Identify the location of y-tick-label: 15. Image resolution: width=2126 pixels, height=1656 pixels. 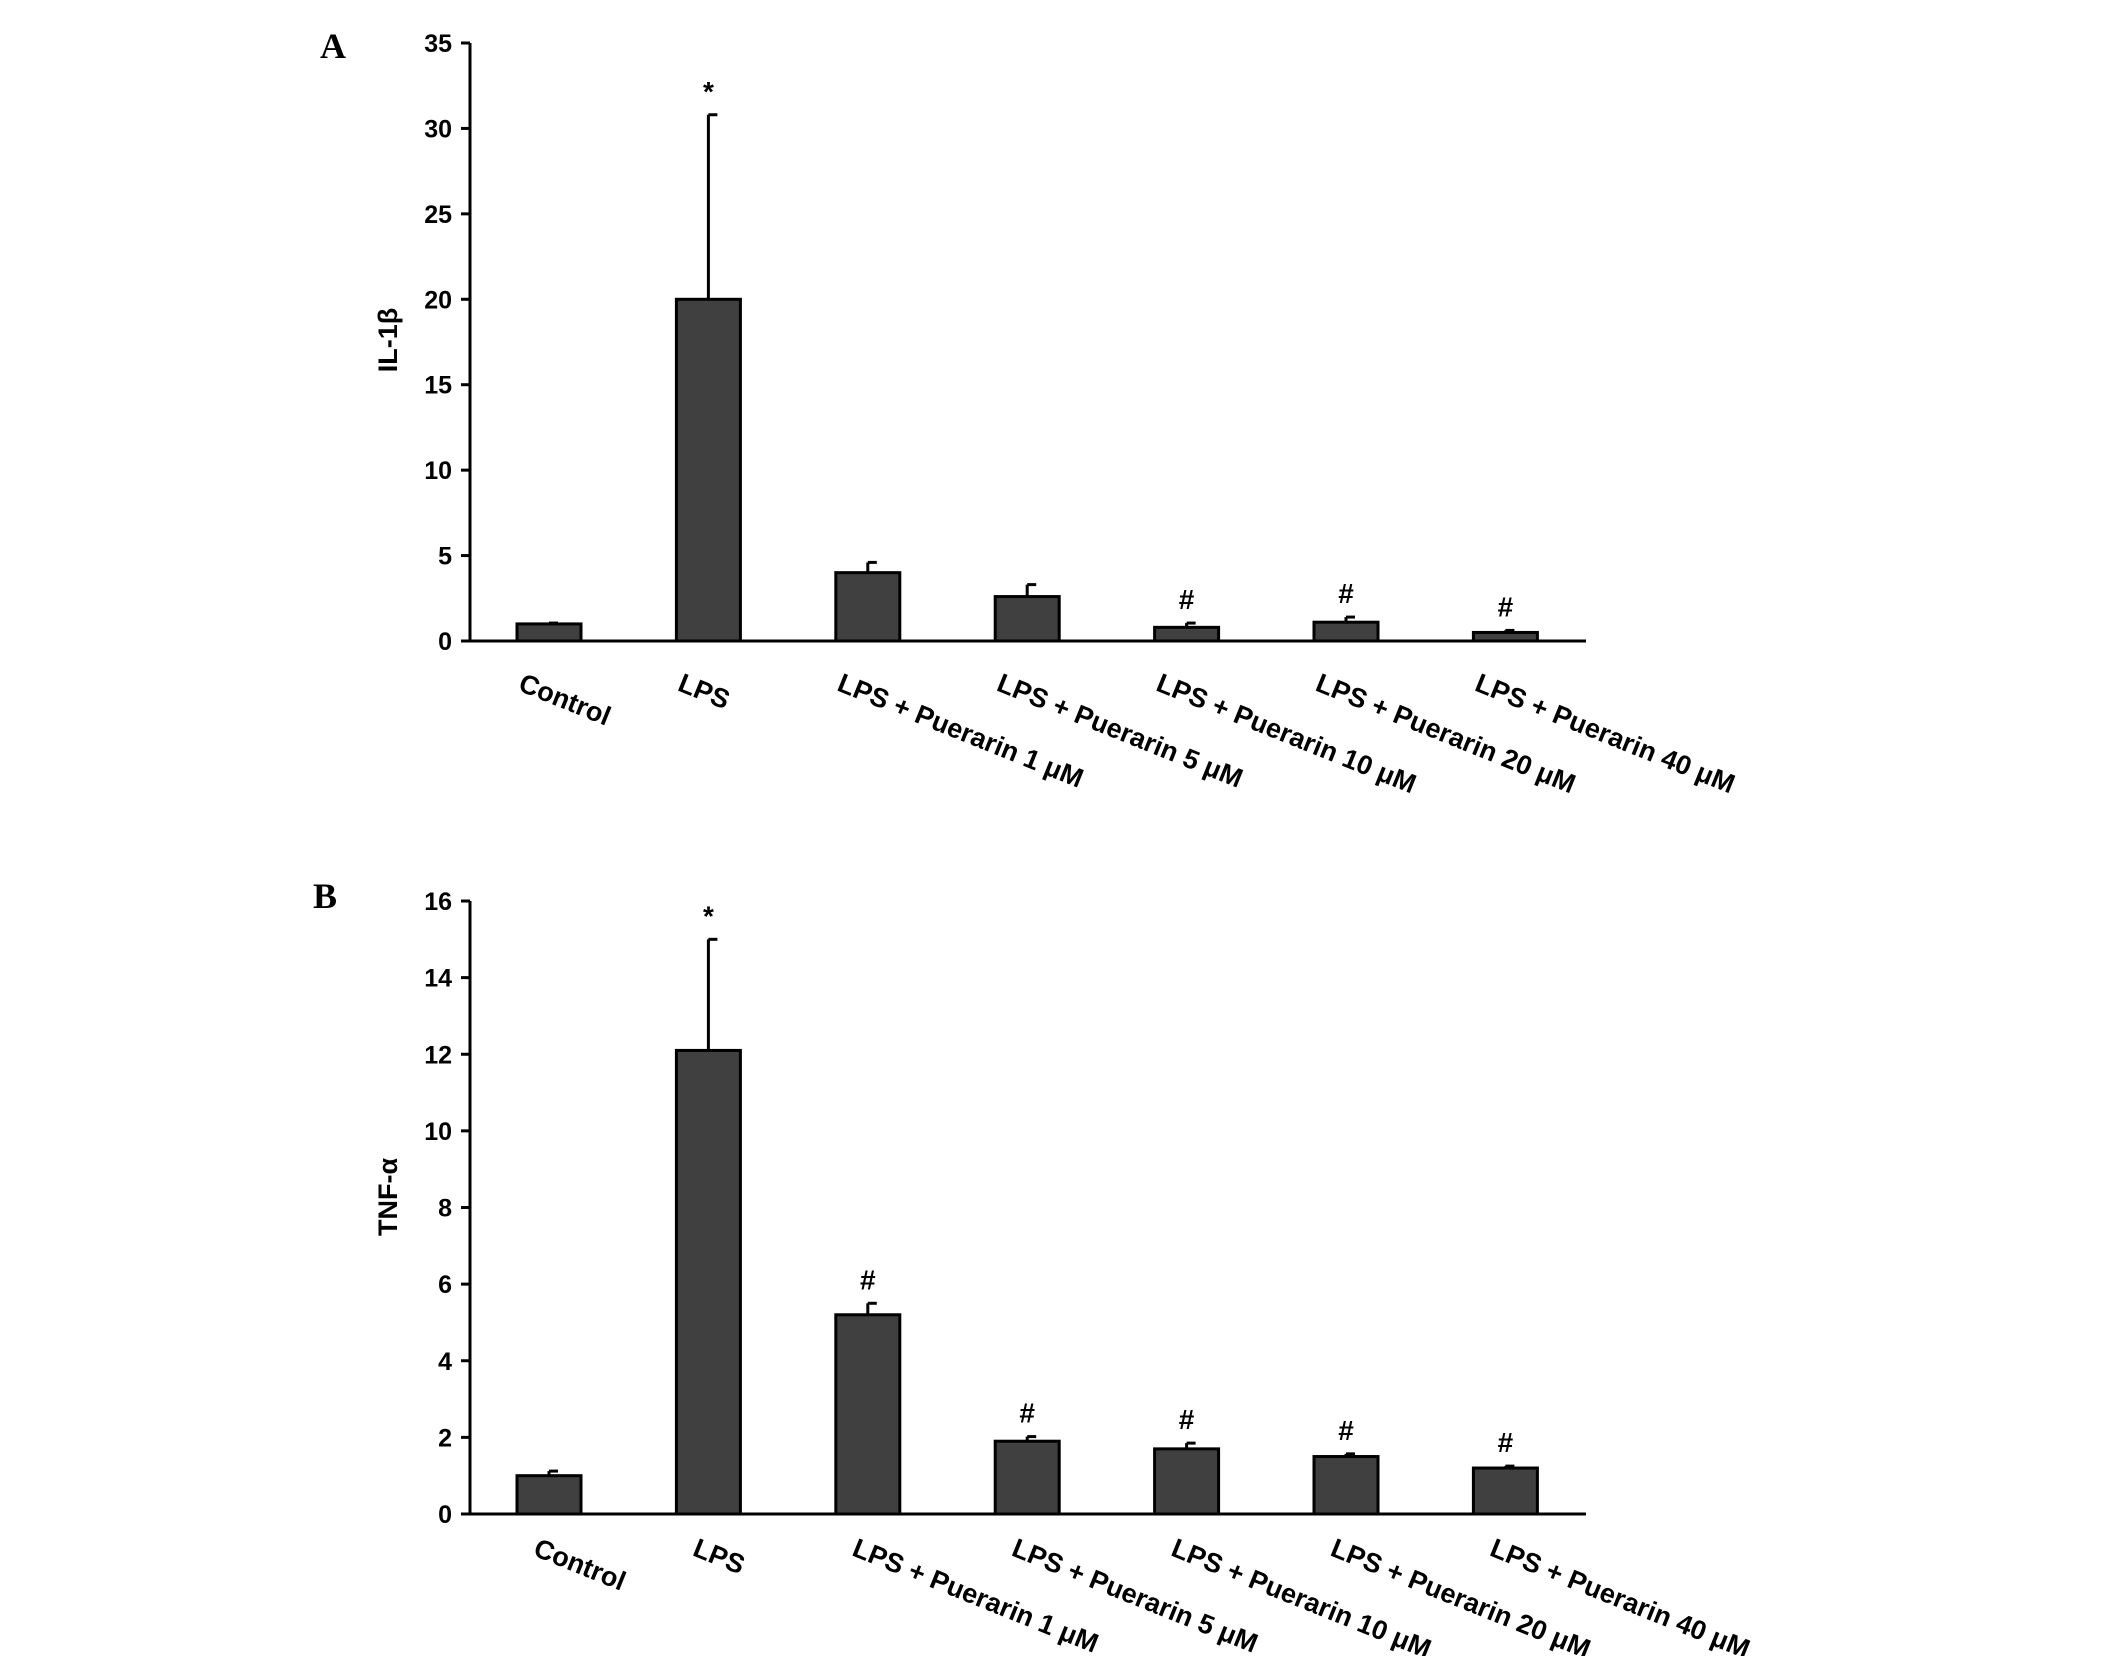
(438, 386).